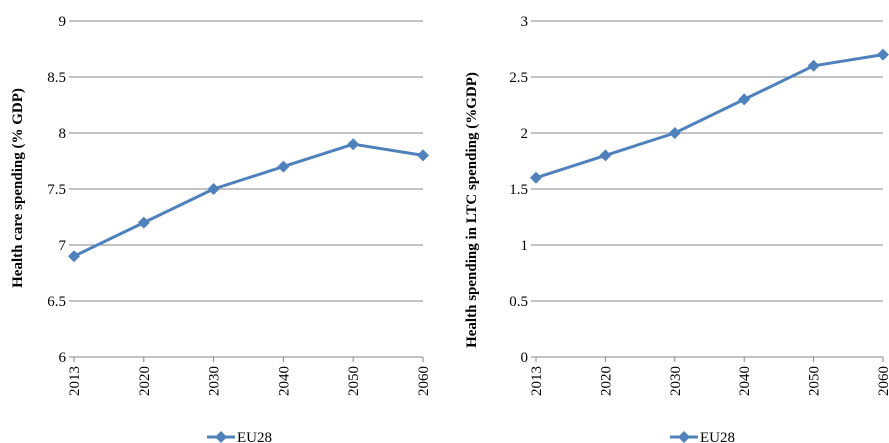 This screenshot has height=443, width=889. What do you see at coordinates (525, 358) in the screenshot?
I see `y-tick-label: 0` at bounding box center [525, 358].